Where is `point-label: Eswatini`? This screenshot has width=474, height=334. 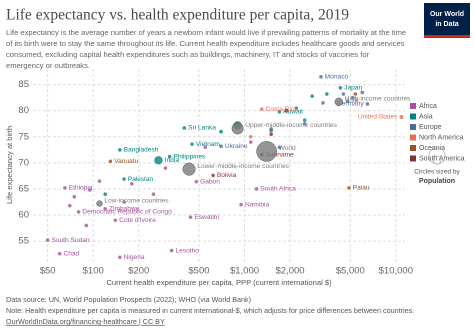 point-label: Eswatini is located at coordinates (206, 217).